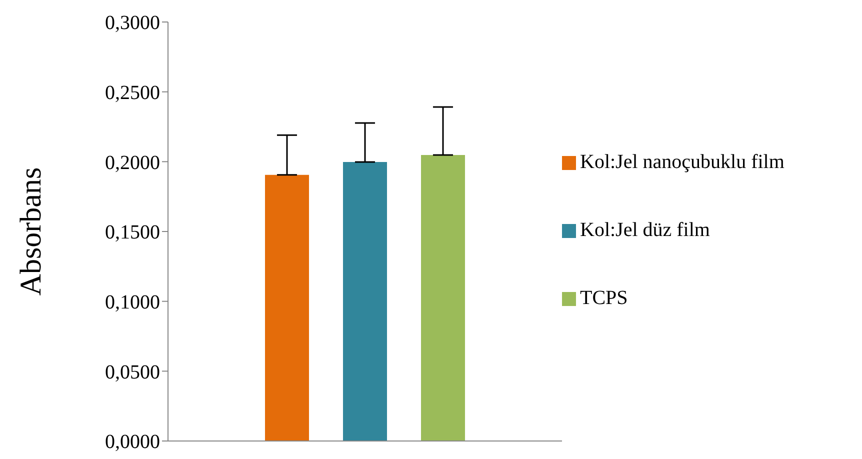 This screenshot has height=459, width=862. I want to click on legend-label: TCPS, so click(604, 297).